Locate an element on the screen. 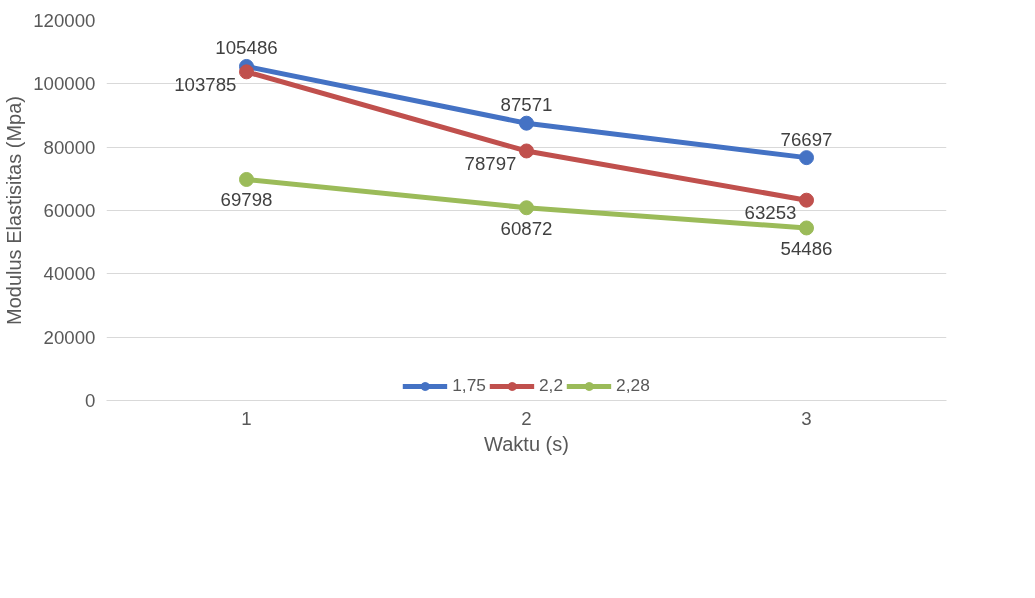 Image resolution: width=1035 pixels, height=598 pixels. data-label: 60872 is located at coordinates (526, 228).